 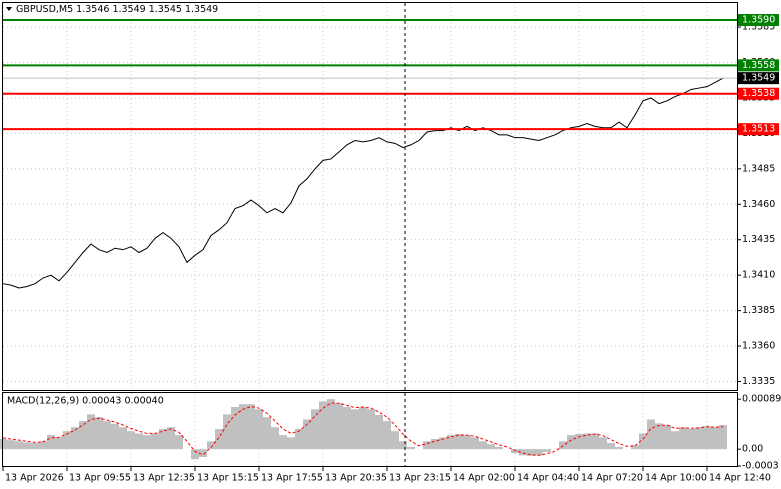 What do you see at coordinates (758, 346) in the screenshot?
I see `y-tick-label: 1.3360` at bounding box center [758, 346].